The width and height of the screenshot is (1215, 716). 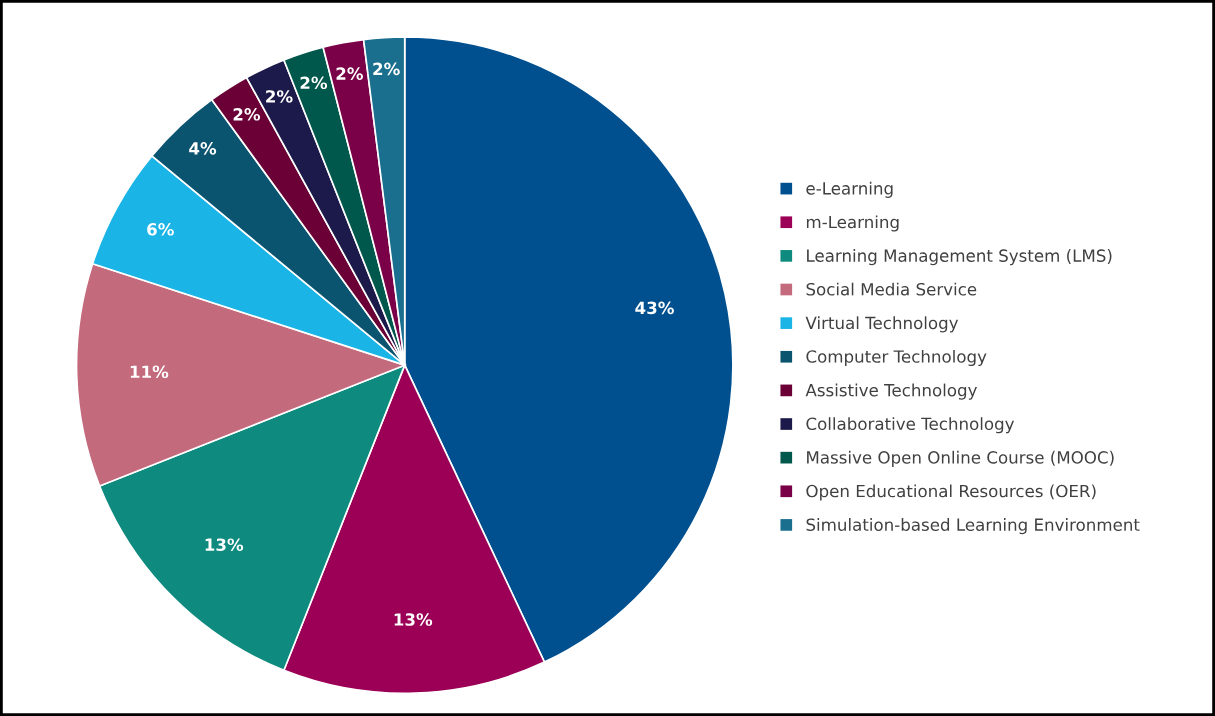 What do you see at coordinates (960, 458) in the screenshot?
I see `legend-label: Massive Open Online Course (MOOC)` at bounding box center [960, 458].